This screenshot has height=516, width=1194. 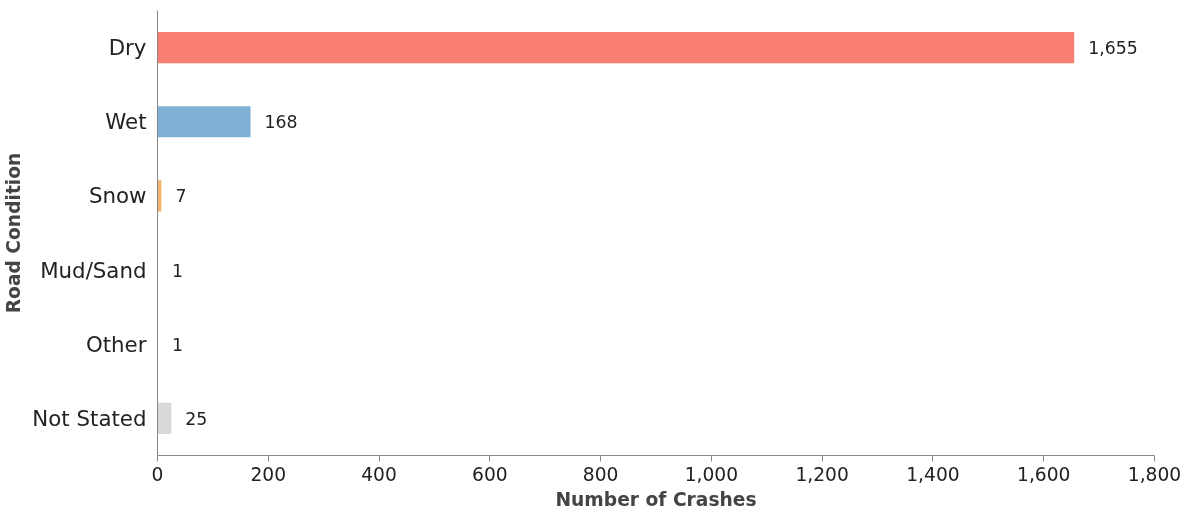 I want to click on x-tick-label: 1,000, so click(x=711, y=474).